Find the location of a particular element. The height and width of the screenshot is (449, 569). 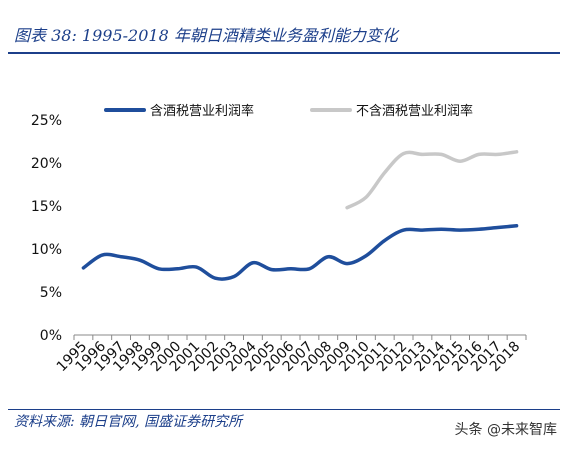

y-tick-label: 25% is located at coordinates (46, 121).